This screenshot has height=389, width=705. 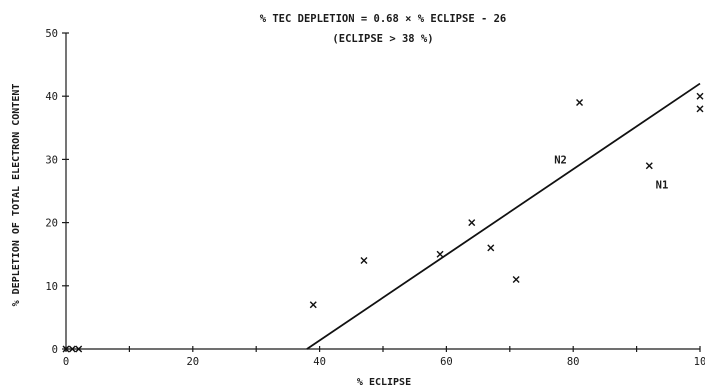 I want to click on chart-subtitle: (ECLIPSE > 38 %), so click(x=382, y=39).